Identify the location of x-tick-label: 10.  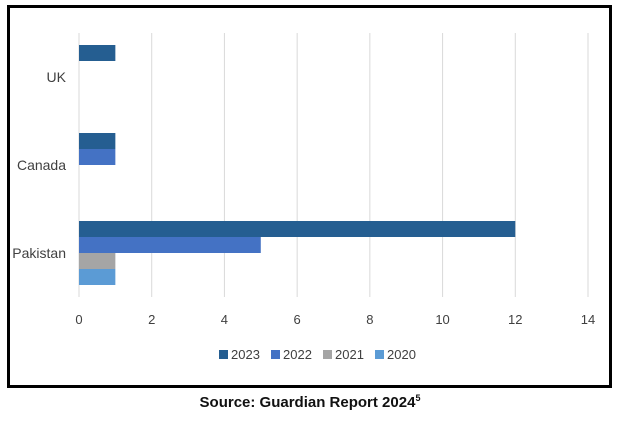
(442, 319).